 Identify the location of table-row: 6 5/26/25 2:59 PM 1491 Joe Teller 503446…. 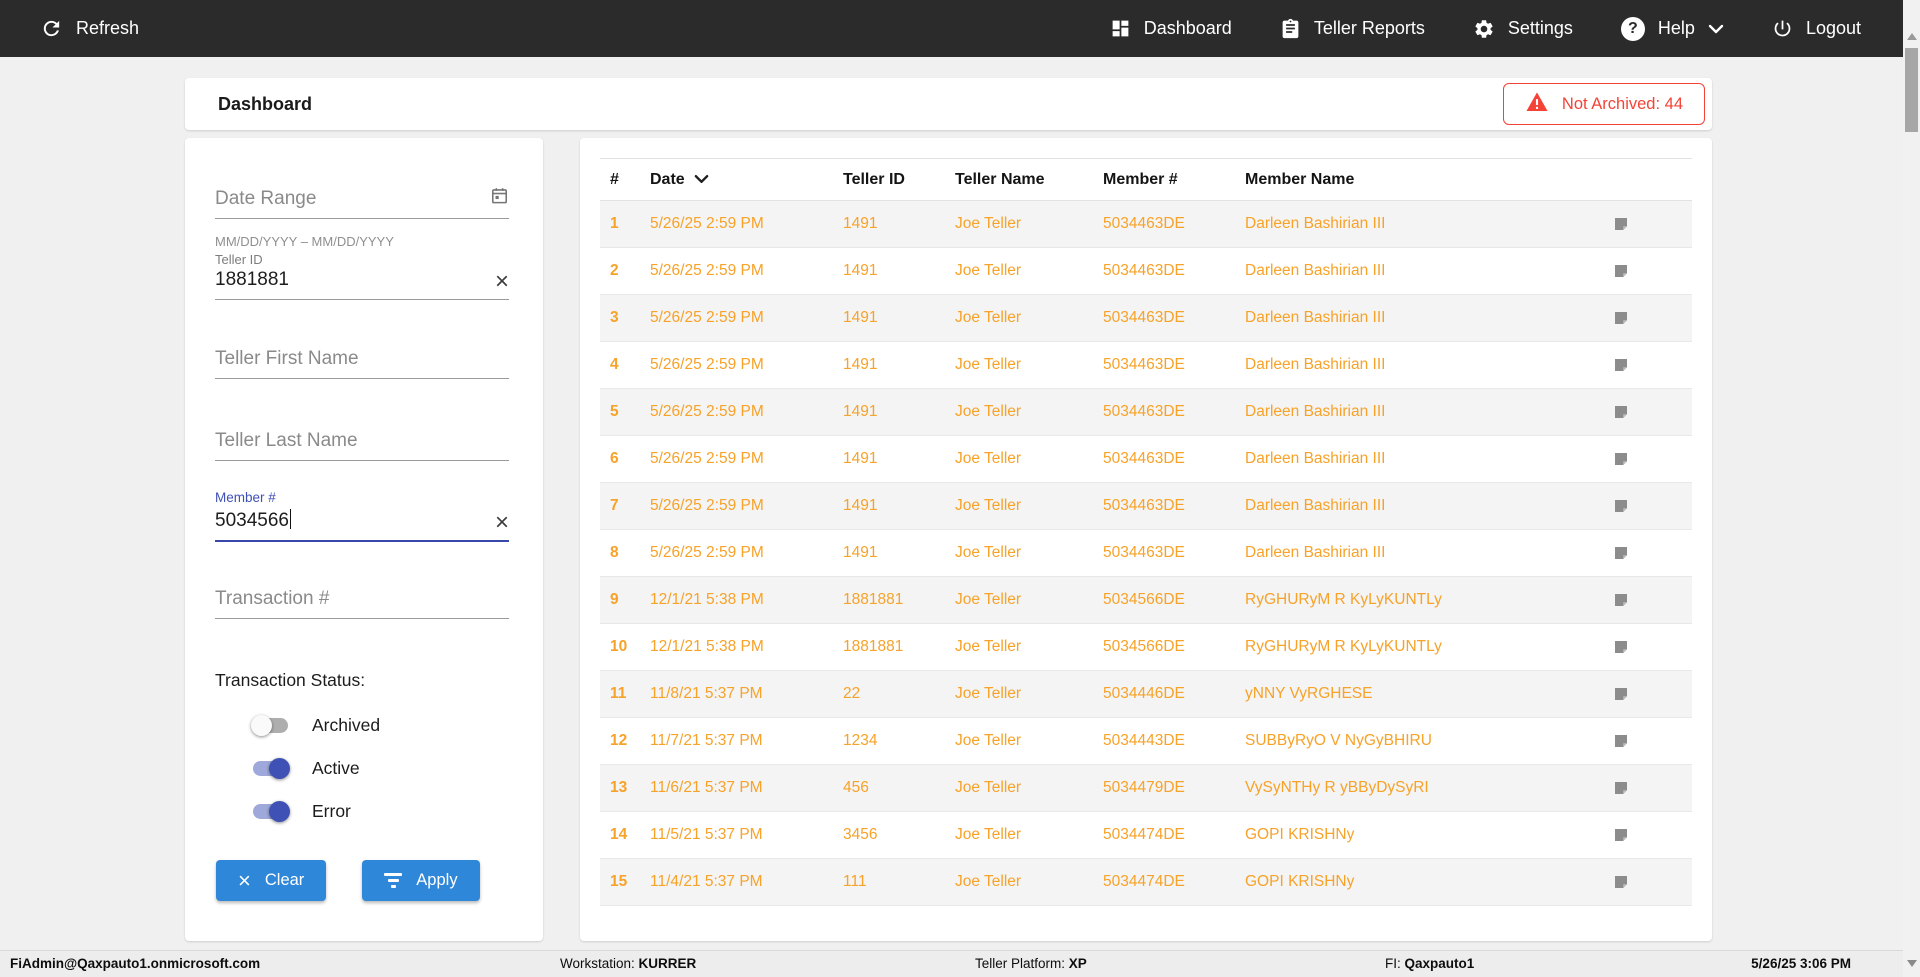
(1146, 459).